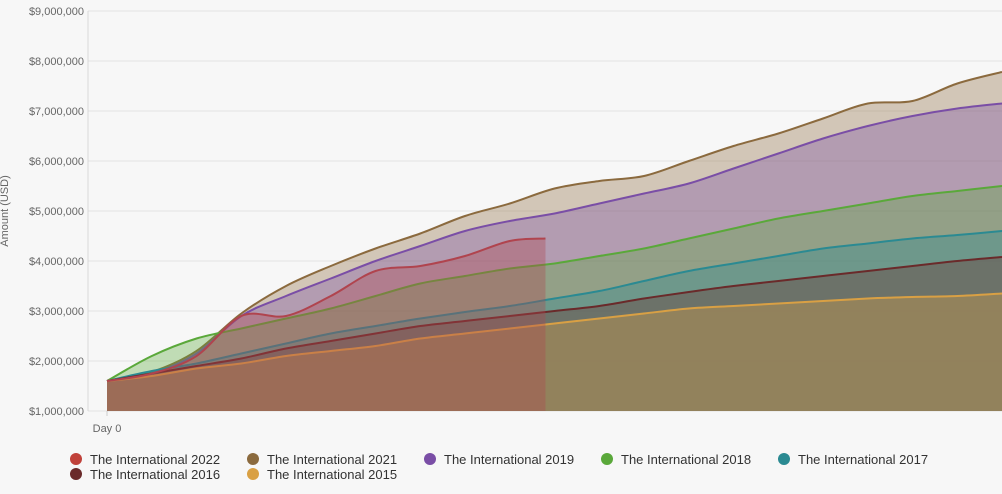 The height and width of the screenshot is (494, 1002). I want to click on line-the-international-2022, so click(326, 309).